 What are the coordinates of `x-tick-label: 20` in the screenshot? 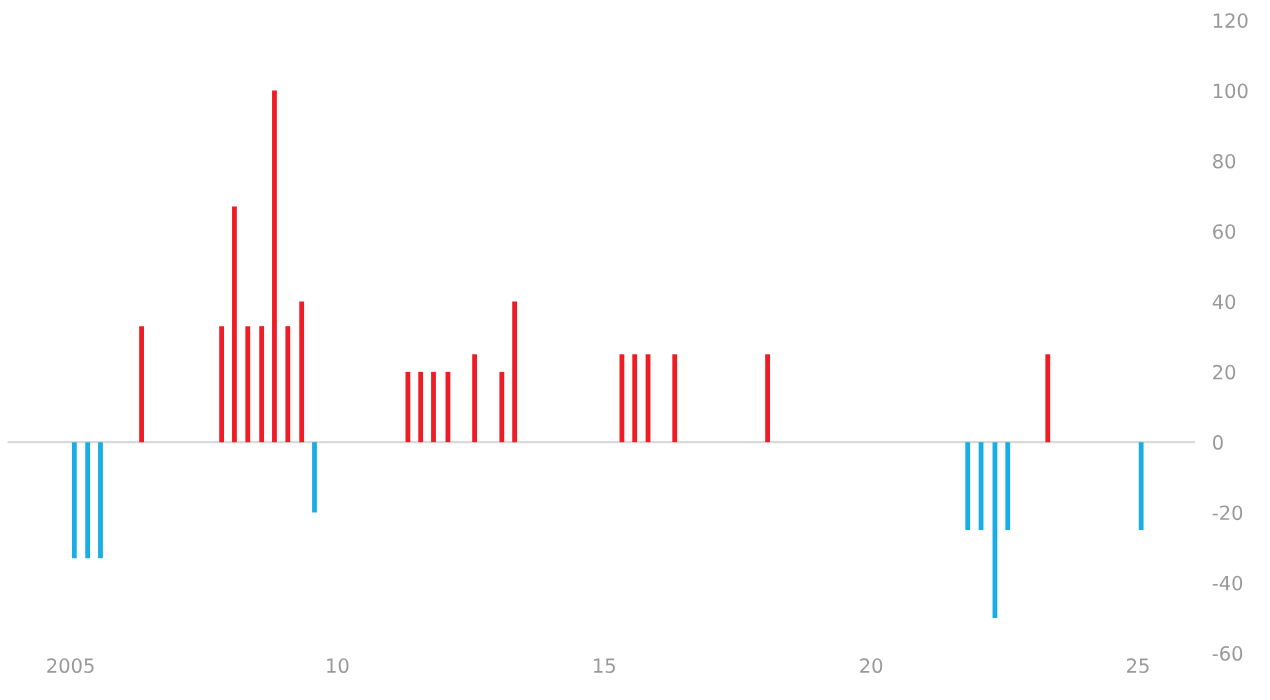 It's located at (871, 666).